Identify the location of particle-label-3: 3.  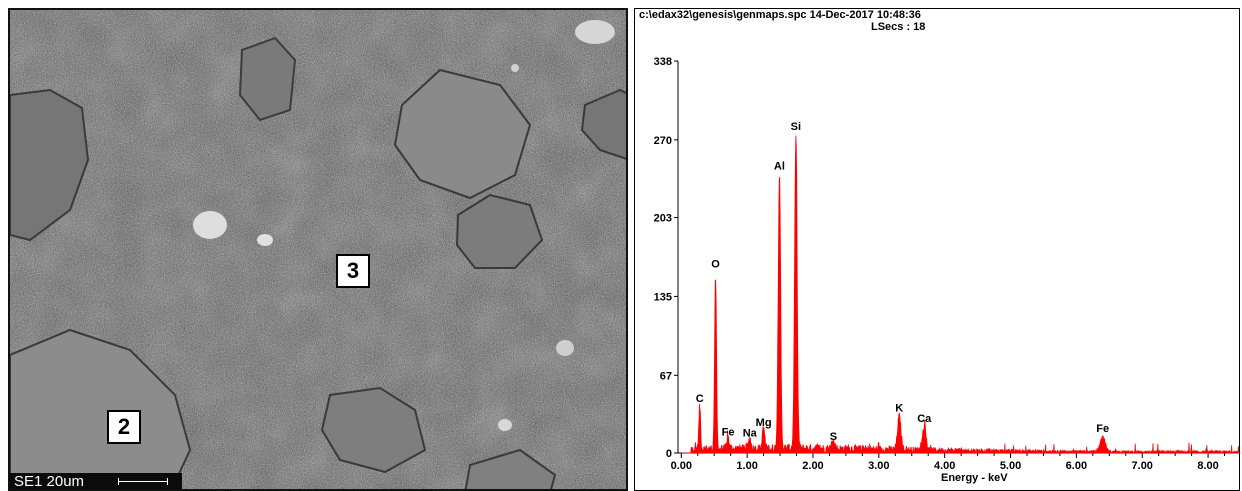
(353, 271).